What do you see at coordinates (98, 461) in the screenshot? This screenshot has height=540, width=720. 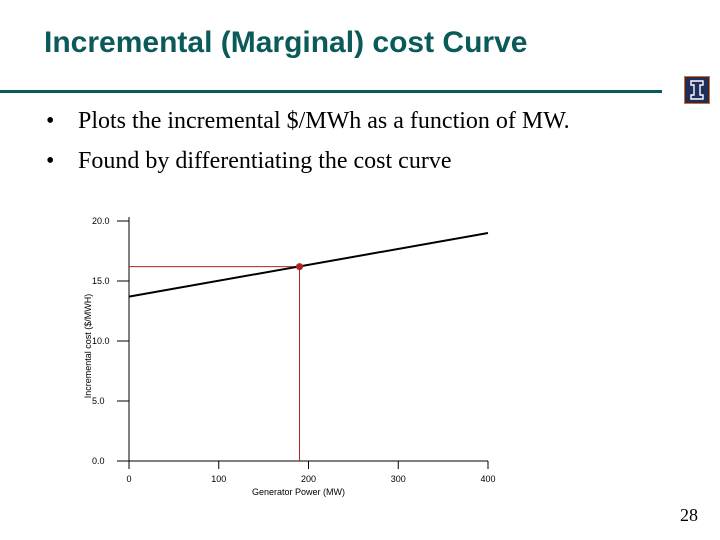 I see `y-tick-label: 0.0` at bounding box center [98, 461].